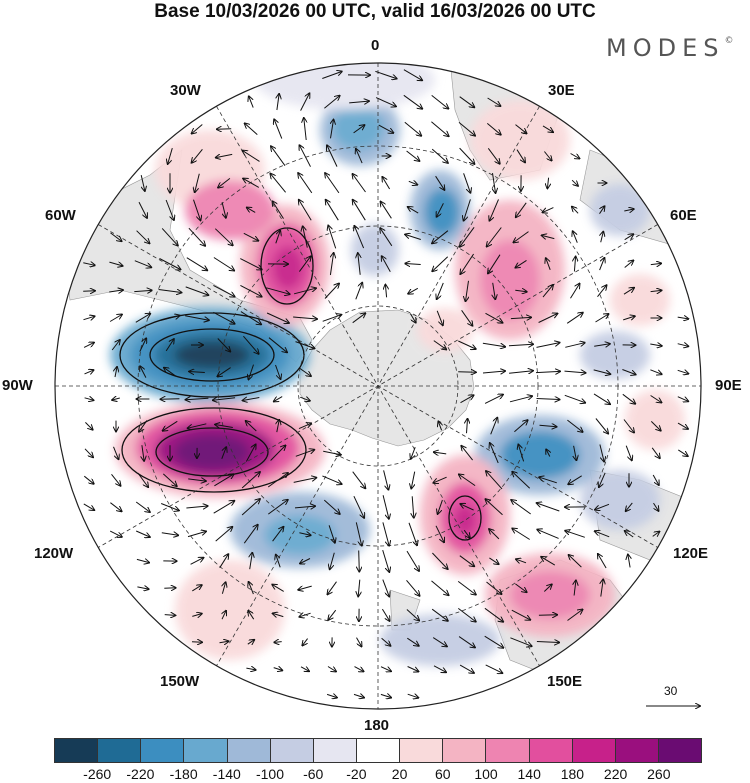 The height and width of the screenshot is (783, 750). What do you see at coordinates (378, 750) in the screenshot?
I see `colorbar` at bounding box center [378, 750].